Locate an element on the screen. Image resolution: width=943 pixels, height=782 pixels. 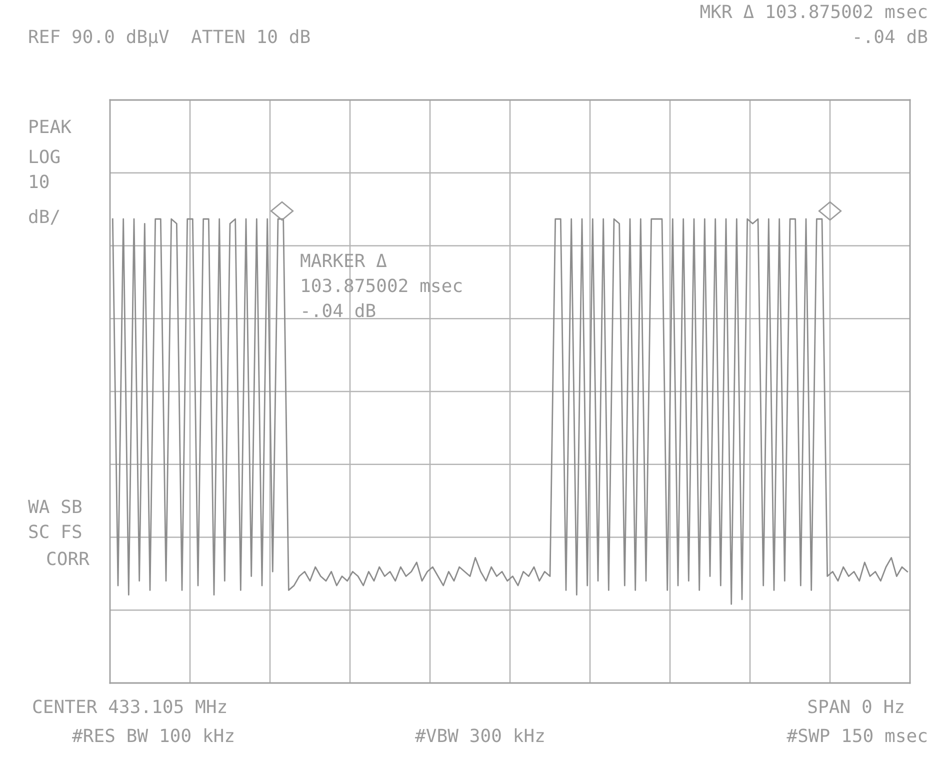
text: #RES BW 100 kHz is located at coordinates (153, 735).